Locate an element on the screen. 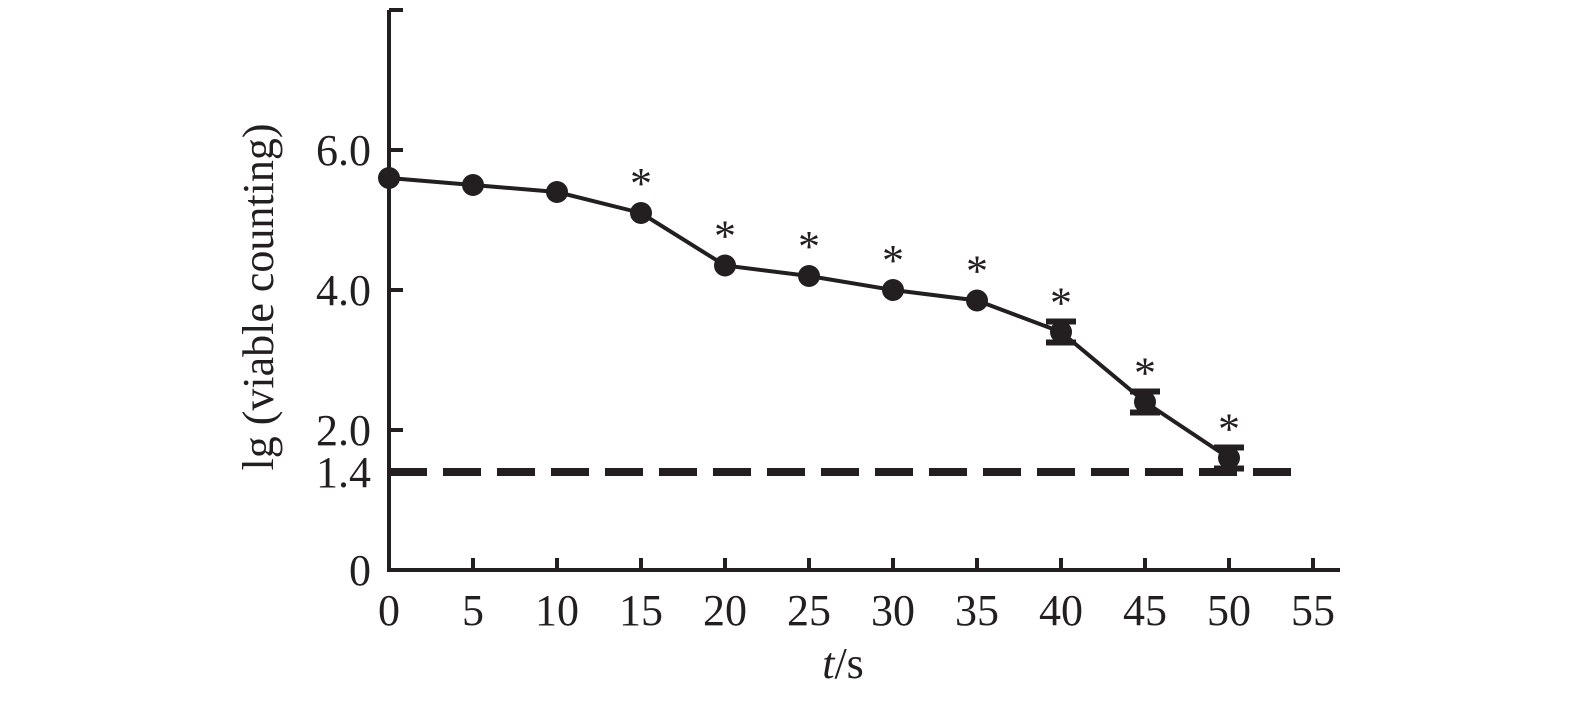  x-tick-label: 5 is located at coordinates (473, 610).